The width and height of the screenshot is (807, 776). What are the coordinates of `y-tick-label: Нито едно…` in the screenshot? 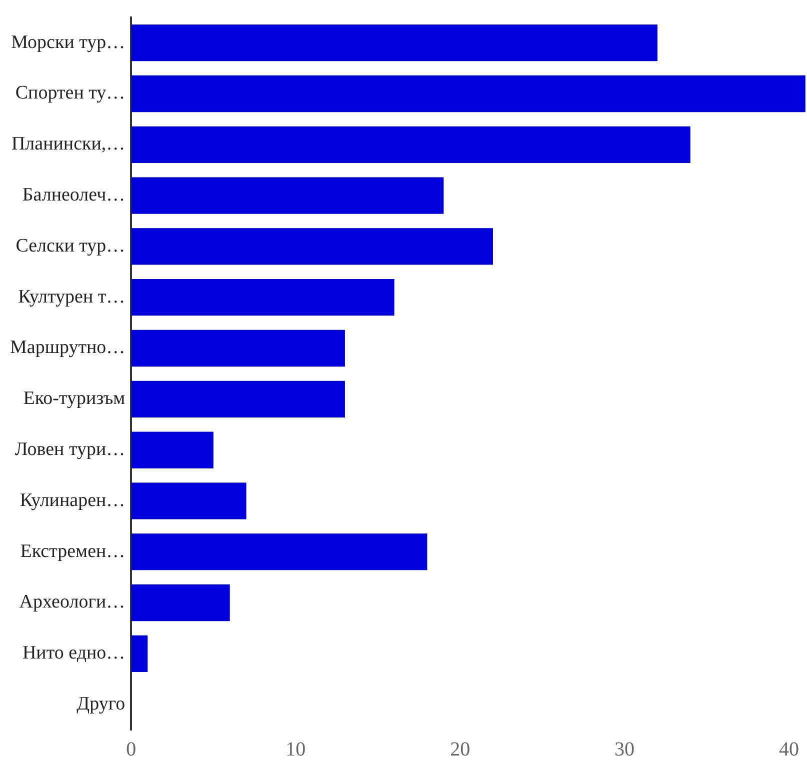 It's located at (74, 653).